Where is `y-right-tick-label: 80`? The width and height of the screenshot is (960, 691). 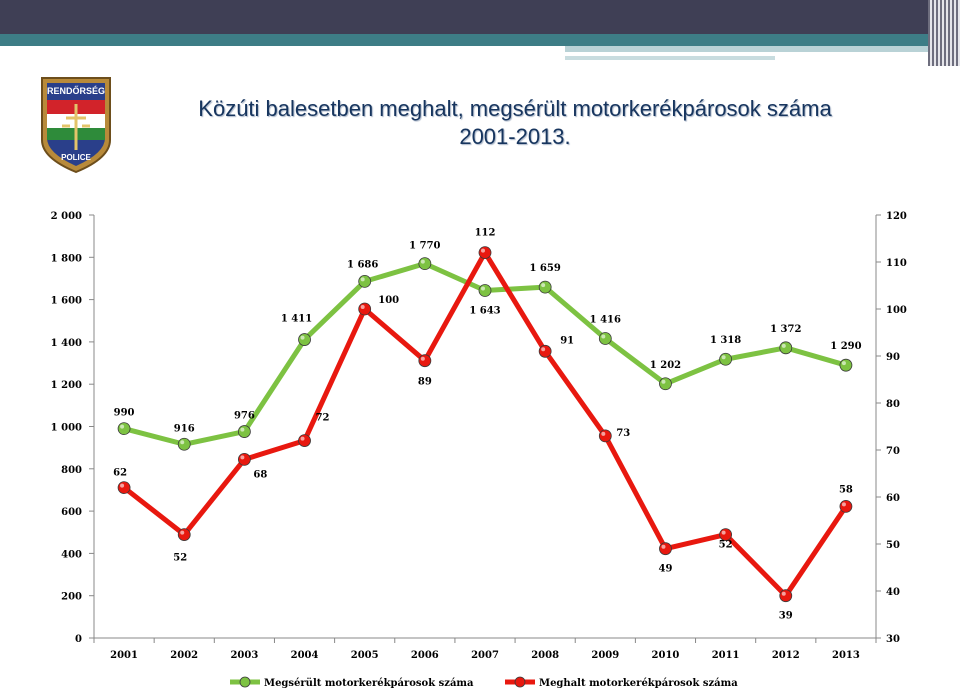 y-right-tick-label: 80 is located at coordinates (893, 404).